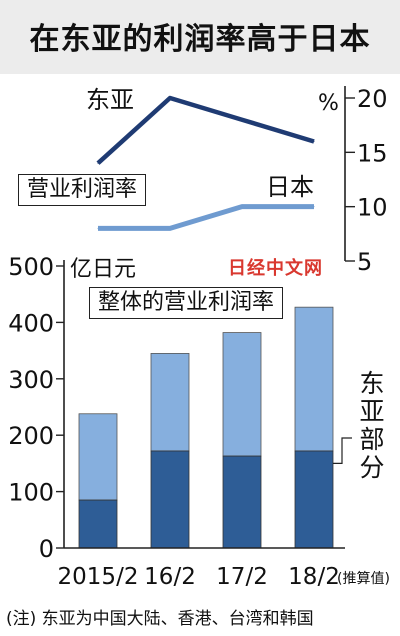  Describe the element at coordinates (160, 619) in the screenshot. I see `footnote: (注) 东亚为中国大陆、香港、台湾和韩国` at that location.